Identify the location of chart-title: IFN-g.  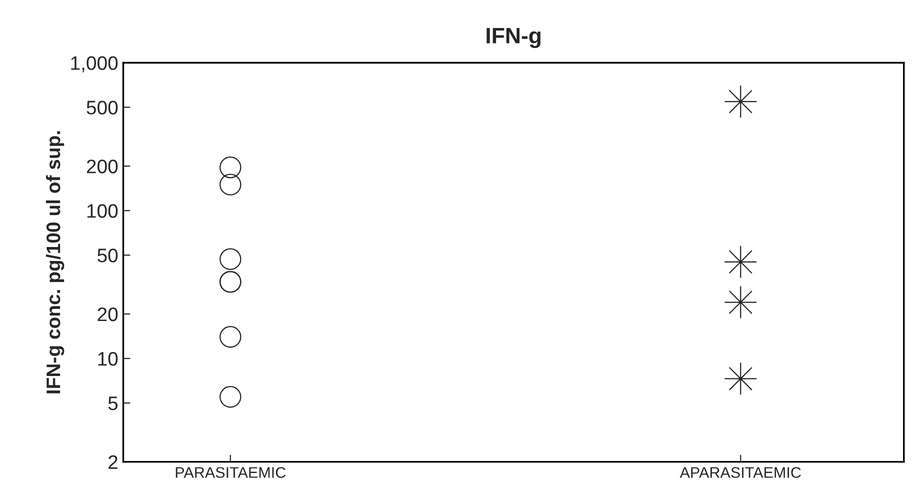
(513, 38).